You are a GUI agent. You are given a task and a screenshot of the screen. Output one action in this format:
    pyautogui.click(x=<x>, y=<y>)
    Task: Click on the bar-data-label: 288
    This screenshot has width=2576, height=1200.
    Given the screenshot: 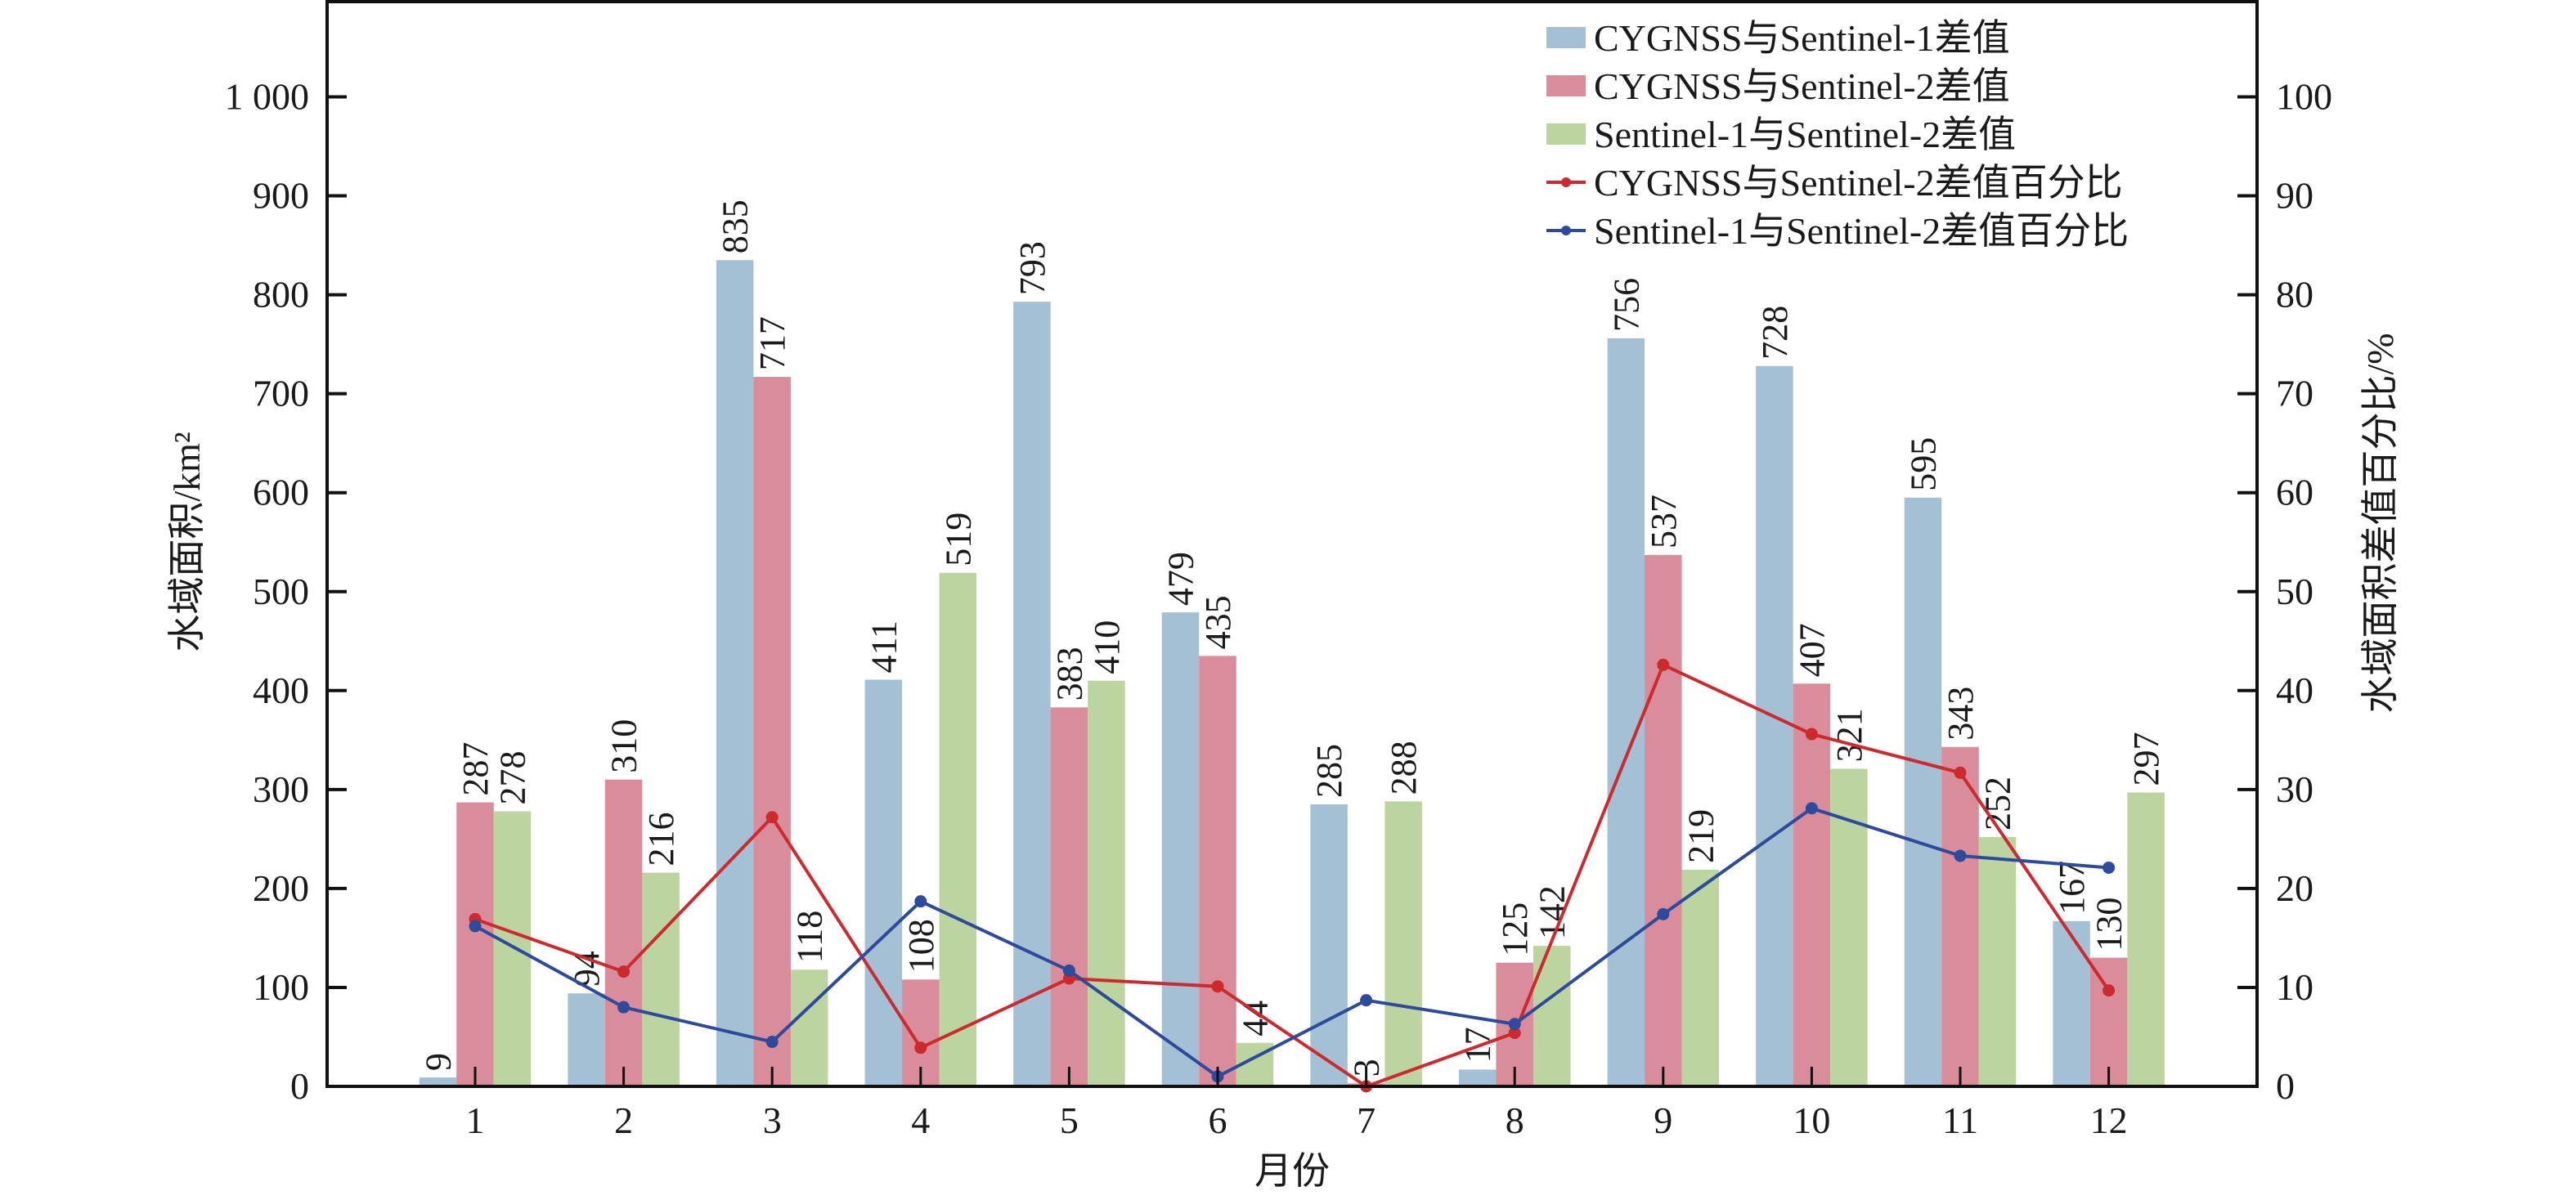 What is the action you would take?
    pyautogui.click(x=1404, y=768)
    